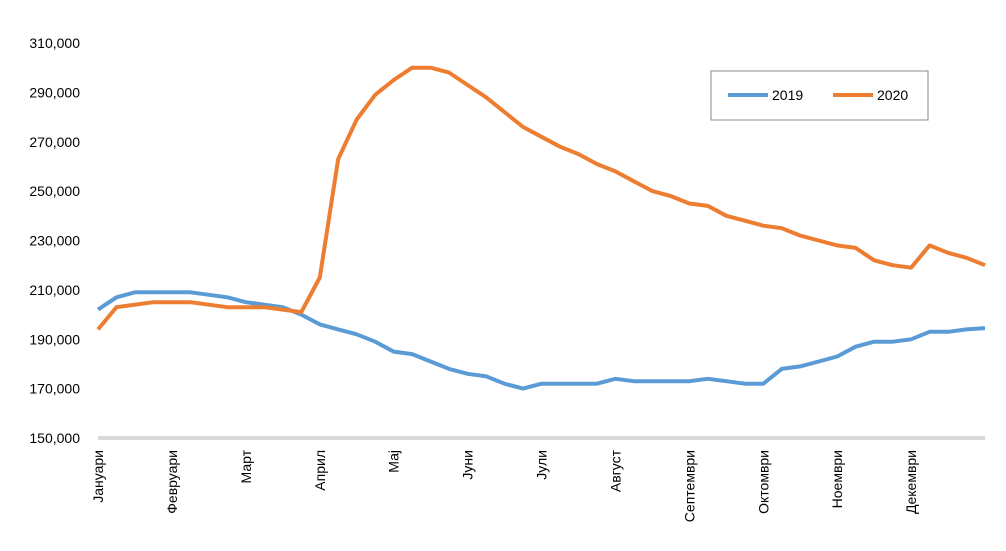 This screenshot has width=1006, height=551. Describe the element at coordinates (615, 470) in the screenshot. I see `x-tick-label: Август` at that location.